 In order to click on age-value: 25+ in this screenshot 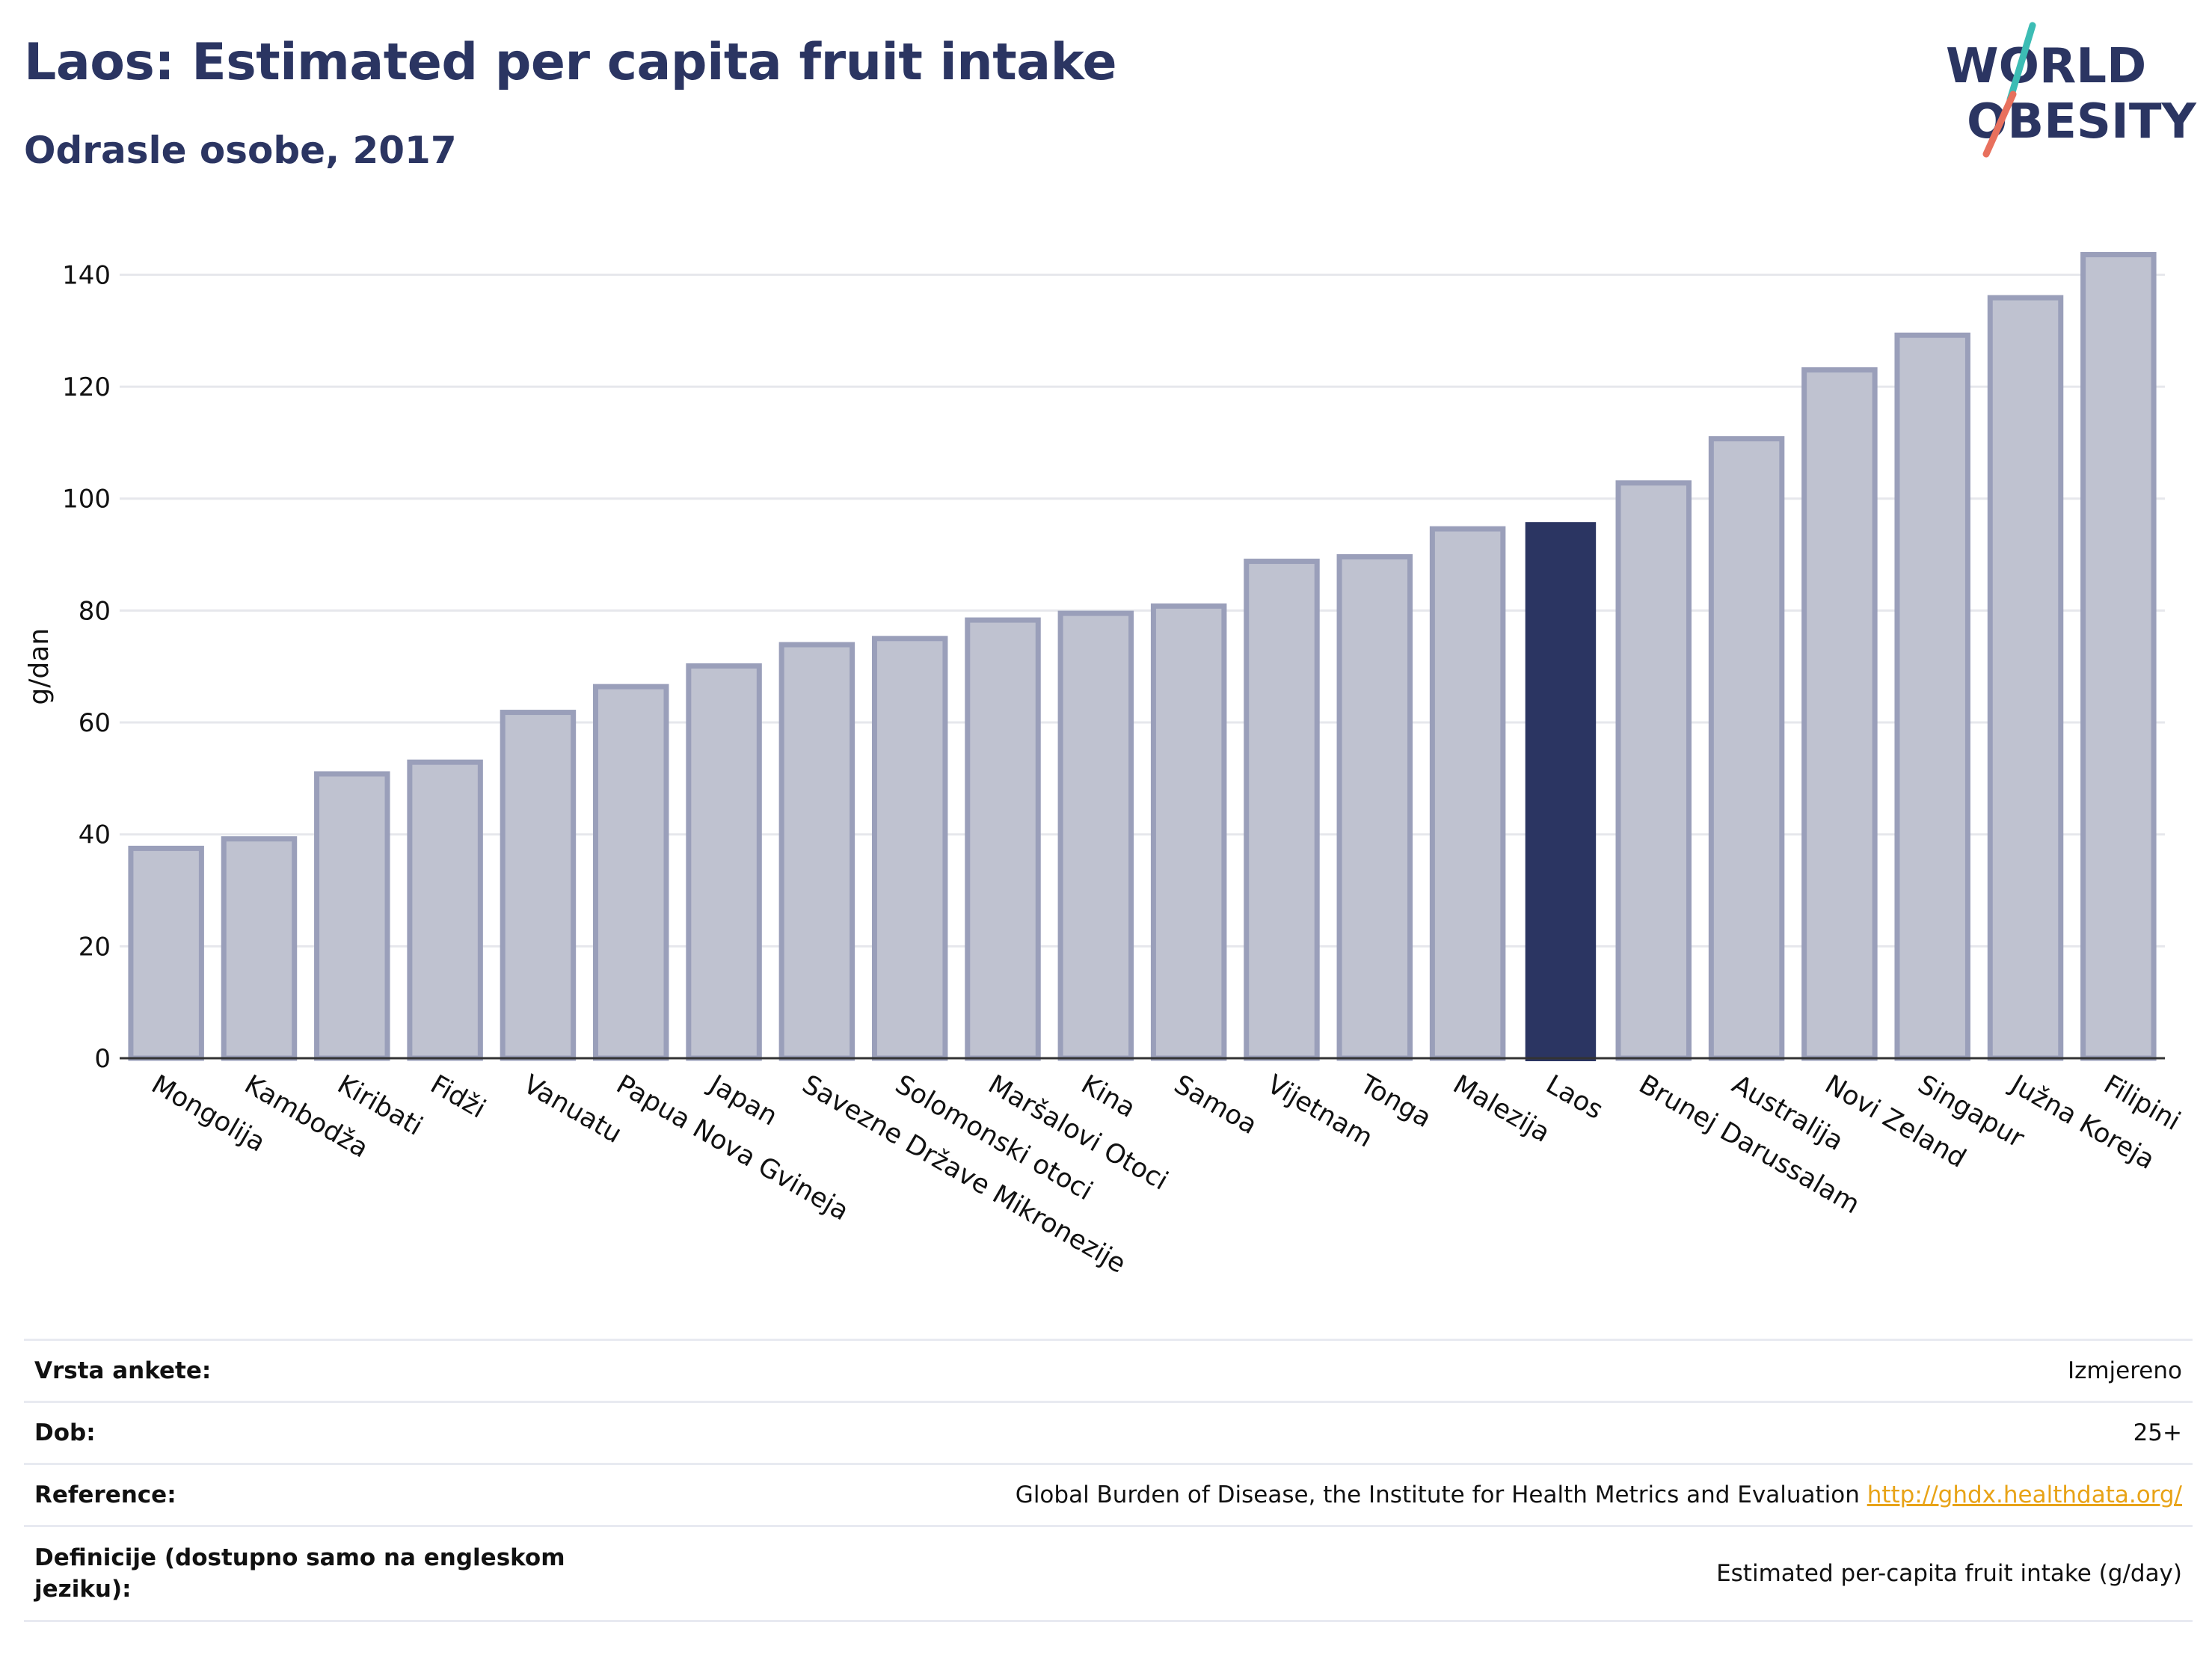, I will do `click(1388, 1432)`.